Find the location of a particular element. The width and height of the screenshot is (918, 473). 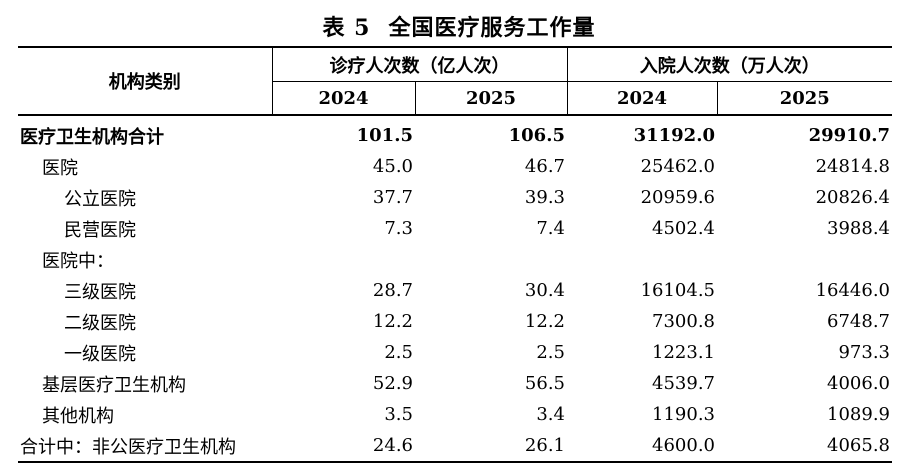

cell-value: 1190.3 is located at coordinates (683, 414).